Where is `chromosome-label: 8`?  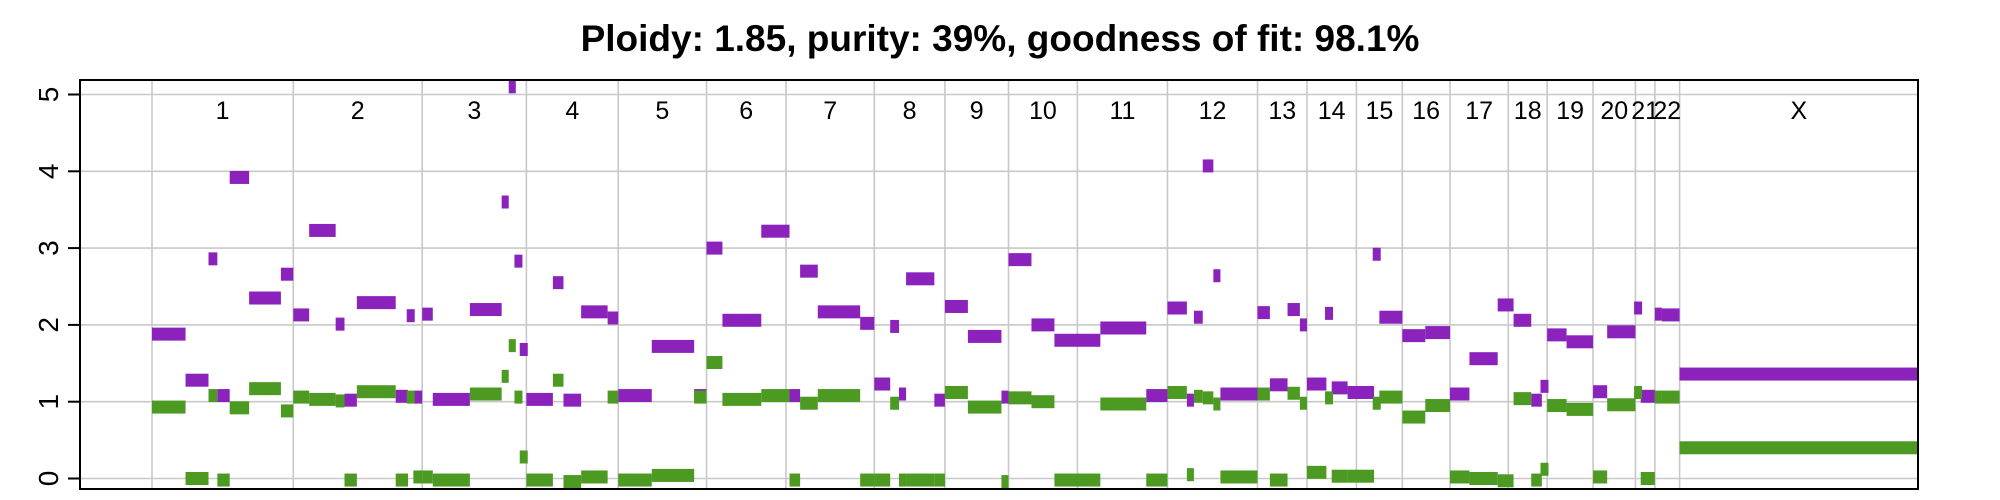 chromosome-label: 8 is located at coordinates (910, 111).